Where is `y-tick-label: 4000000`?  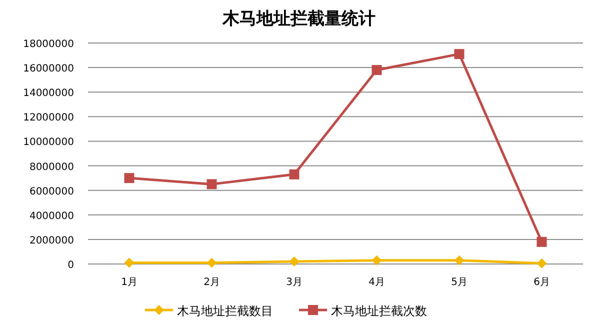 y-tick-label: 4000000 is located at coordinates (51, 216).